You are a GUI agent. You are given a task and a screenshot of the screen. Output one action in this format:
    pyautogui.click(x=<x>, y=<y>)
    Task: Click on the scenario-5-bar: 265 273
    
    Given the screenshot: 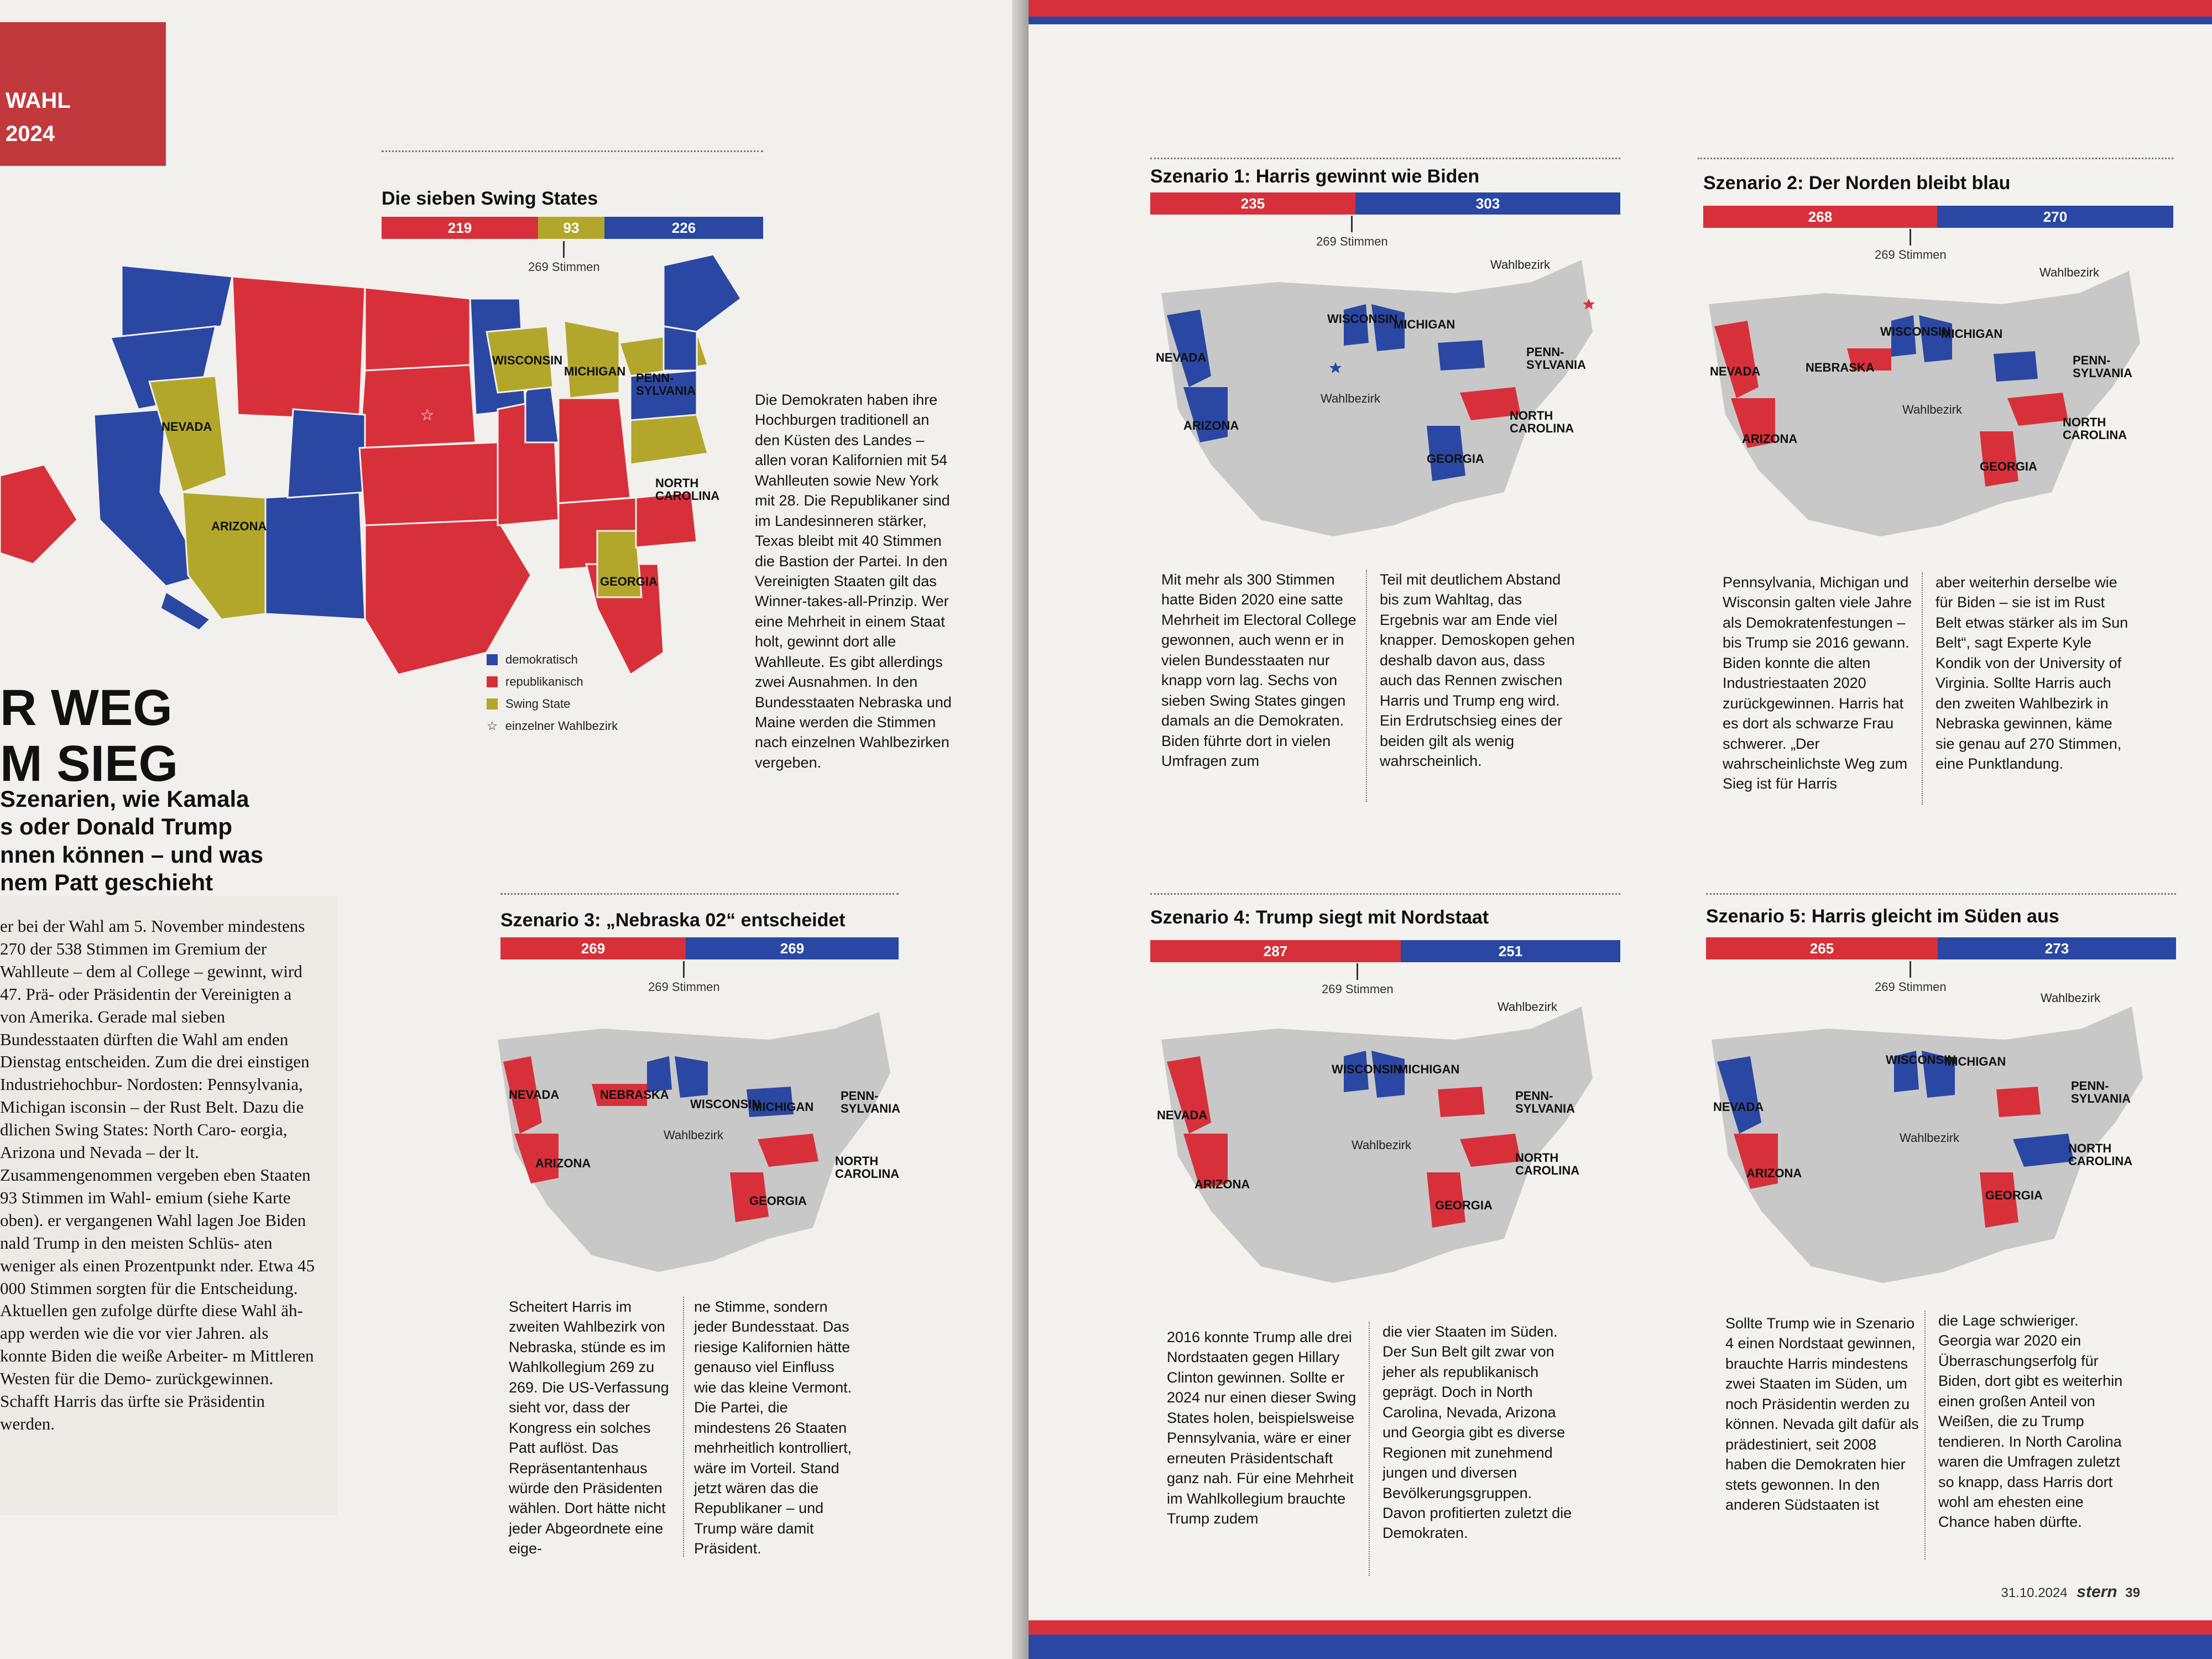 What is the action you would take?
    pyautogui.click(x=1941, y=948)
    